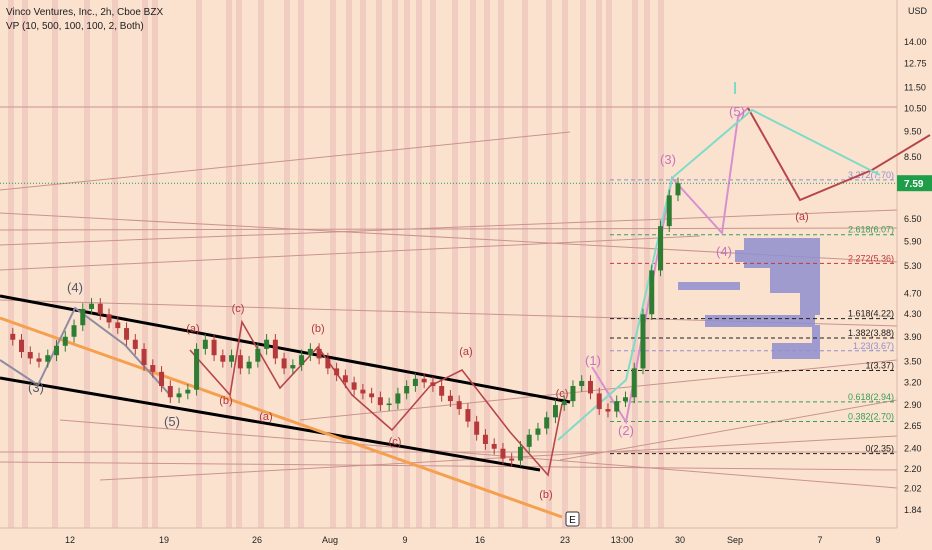  Describe the element at coordinates (871, 314) in the screenshot. I see `fib-level-label: 1.618(4.22)` at that location.